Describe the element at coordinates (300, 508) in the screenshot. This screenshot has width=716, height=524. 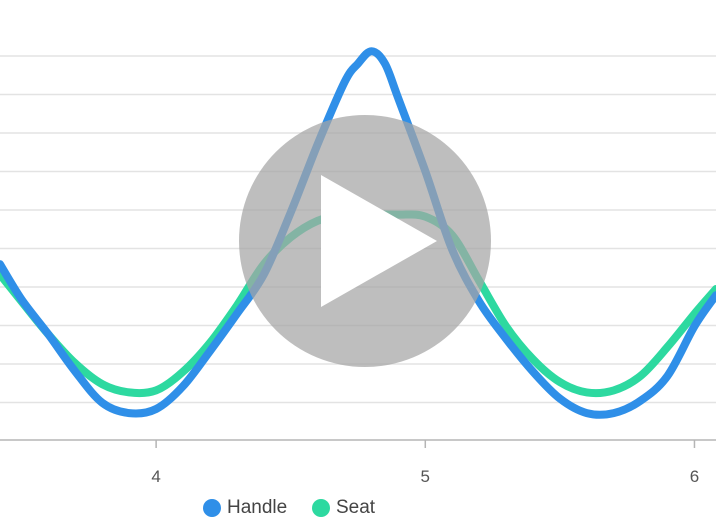
I see `legend: Handle Seat` at that location.